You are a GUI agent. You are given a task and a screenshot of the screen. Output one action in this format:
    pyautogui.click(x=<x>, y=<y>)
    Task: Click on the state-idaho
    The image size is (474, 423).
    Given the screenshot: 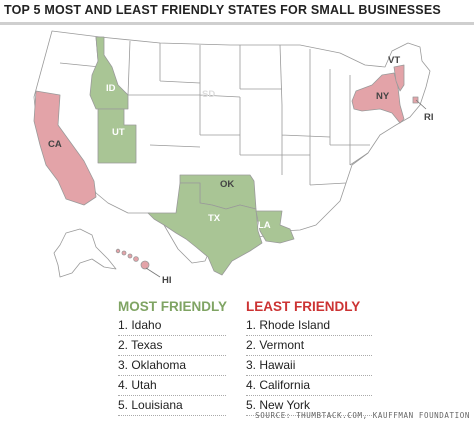 What is the action you would take?
    pyautogui.click(x=109, y=73)
    